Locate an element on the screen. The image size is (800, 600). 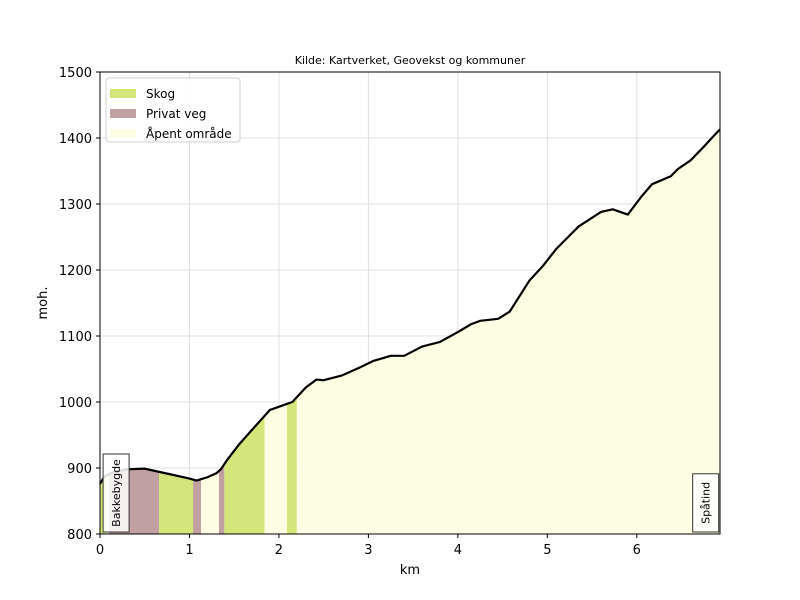
place-label: Spåtind is located at coordinates (706, 503).